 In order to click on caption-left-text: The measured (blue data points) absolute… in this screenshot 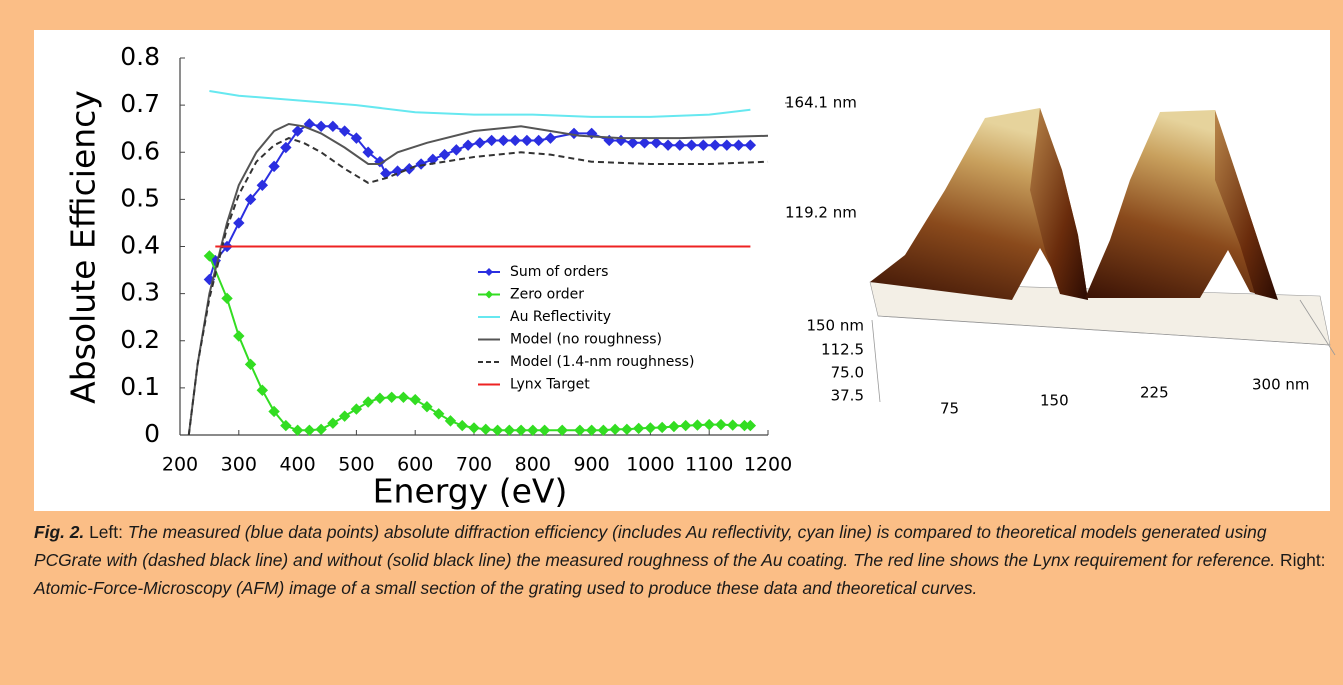, I will do `click(655, 546)`.